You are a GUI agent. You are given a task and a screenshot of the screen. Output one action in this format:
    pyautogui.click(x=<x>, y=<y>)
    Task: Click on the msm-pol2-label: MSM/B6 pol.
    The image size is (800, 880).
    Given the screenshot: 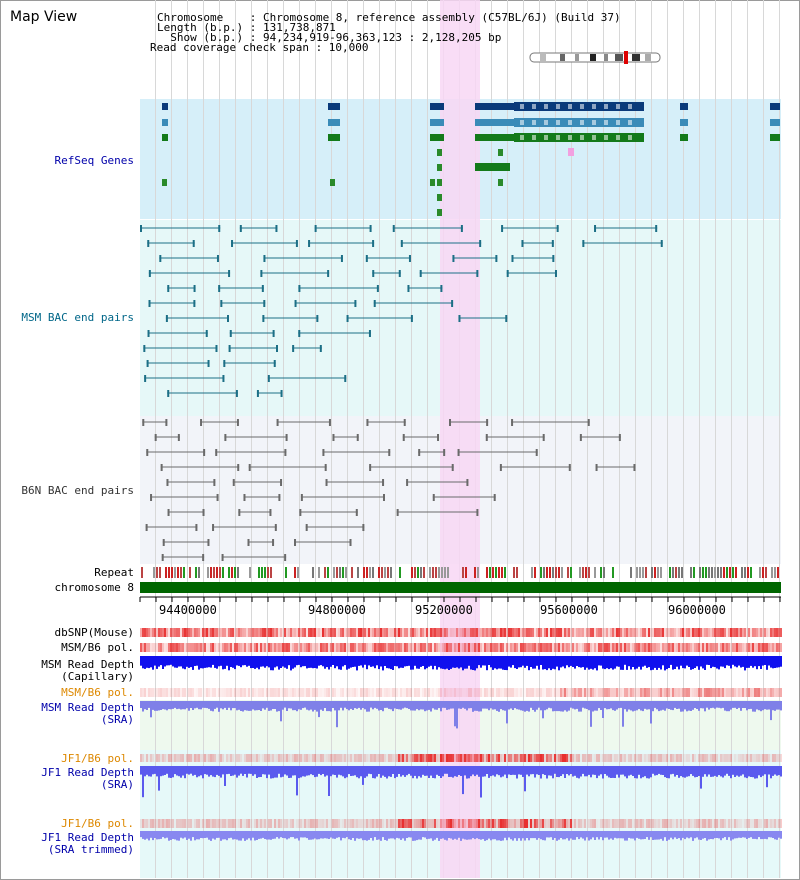 What is the action you would take?
    pyautogui.click(x=97, y=692)
    